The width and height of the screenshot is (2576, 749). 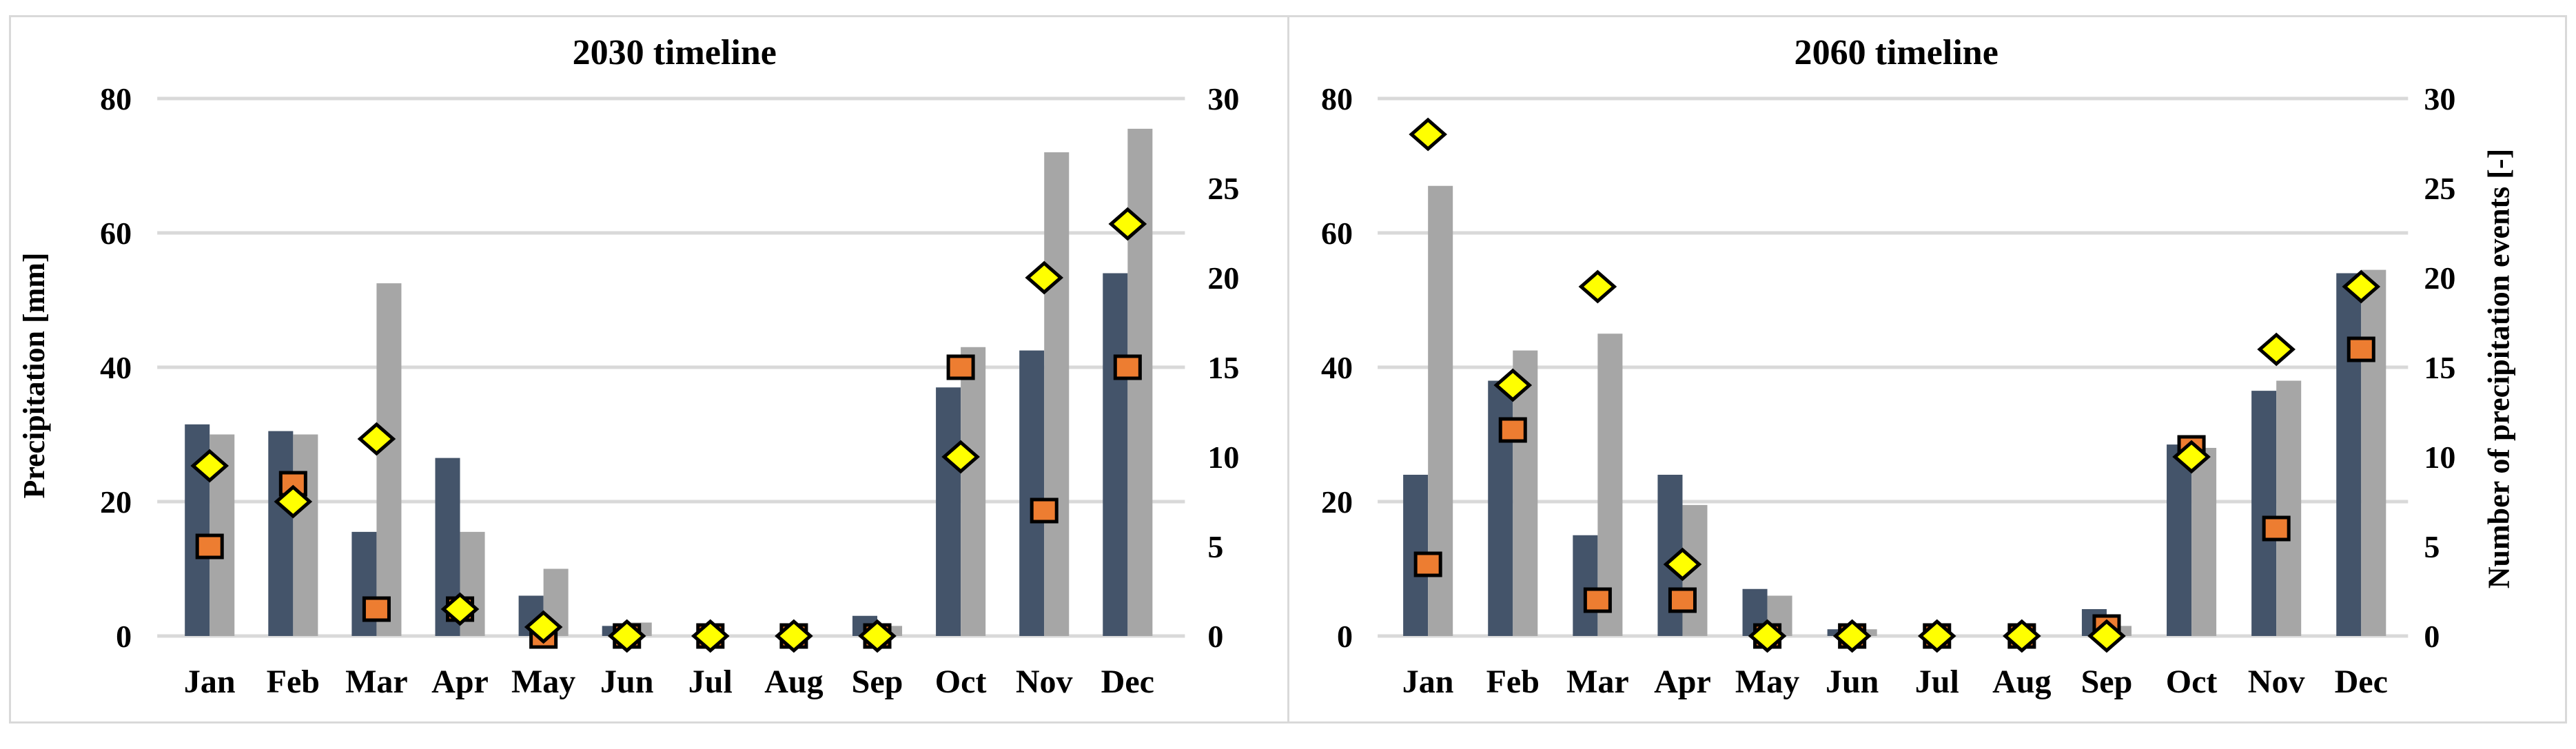 What do you see at coordinates (305, 535) in the screenshot?
I see `bar-gray-Feb` at bounding box center [305, 535].